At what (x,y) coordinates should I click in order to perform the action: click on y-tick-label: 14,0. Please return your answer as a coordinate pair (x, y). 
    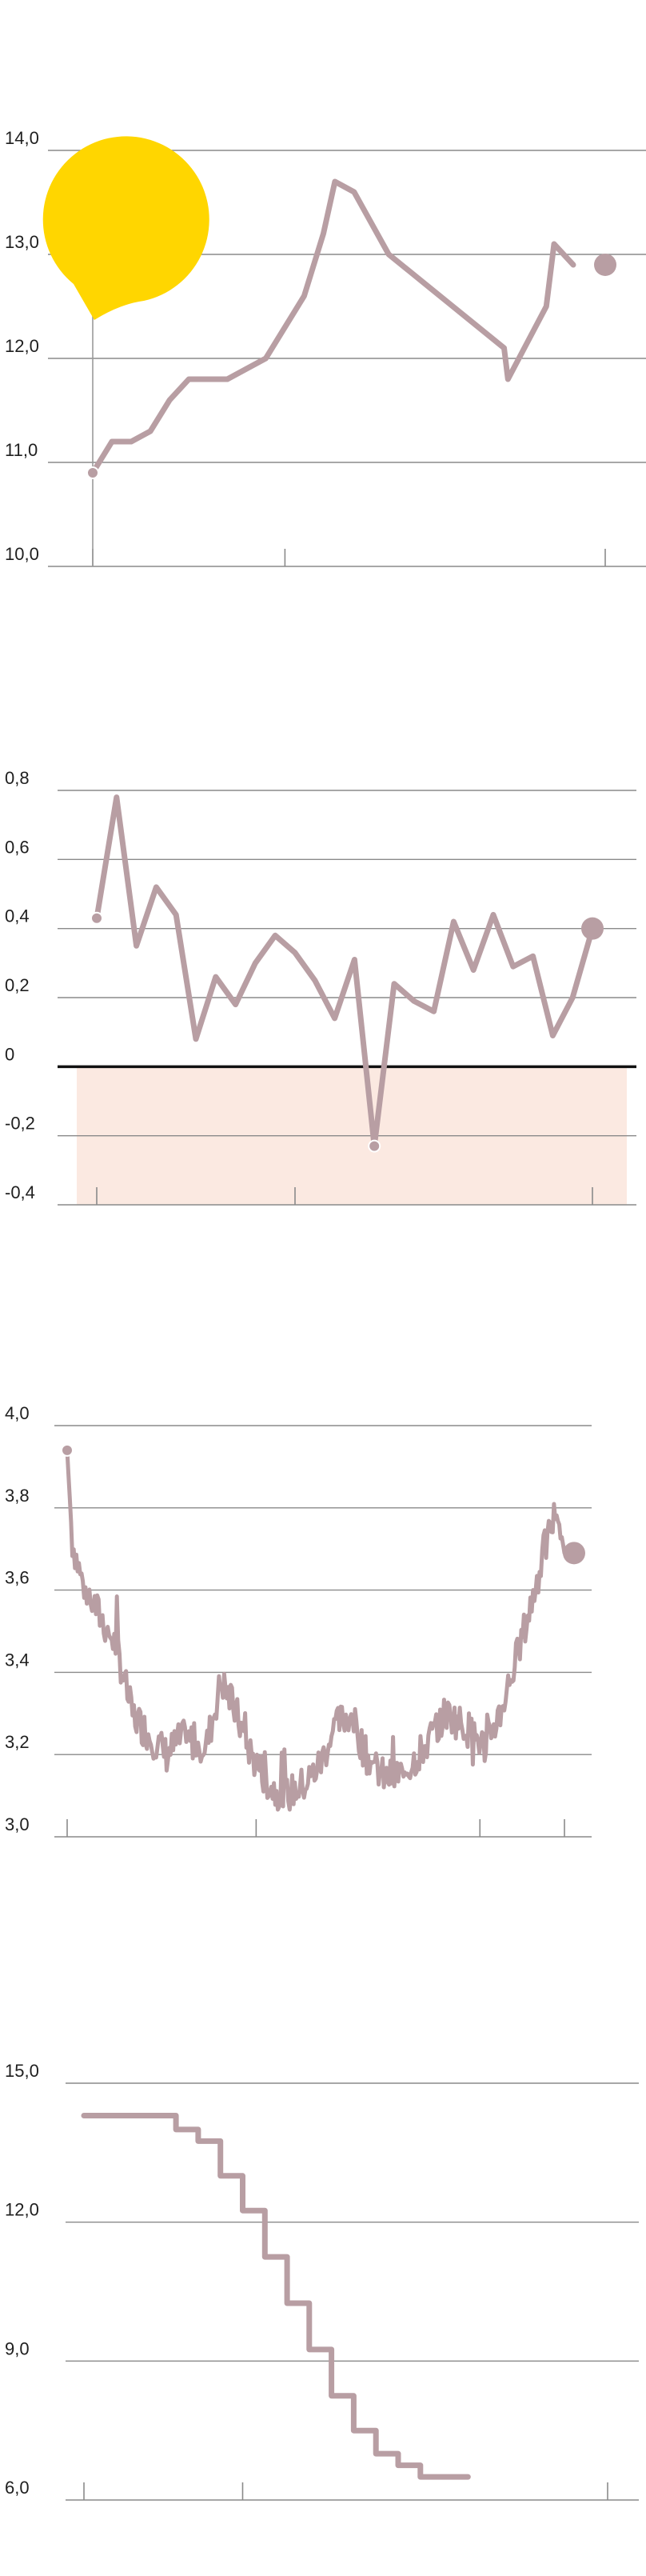
    Looking at the image, I should click on (22, 138).